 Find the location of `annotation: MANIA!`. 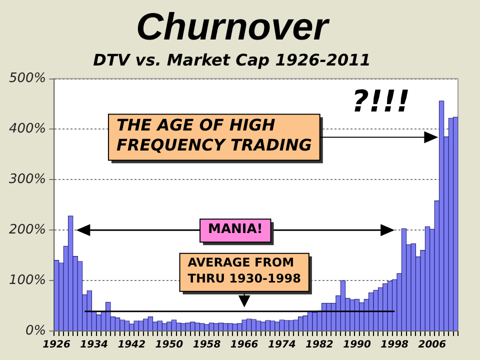

annotation: MANIA! is located at coordinates (235, 229).